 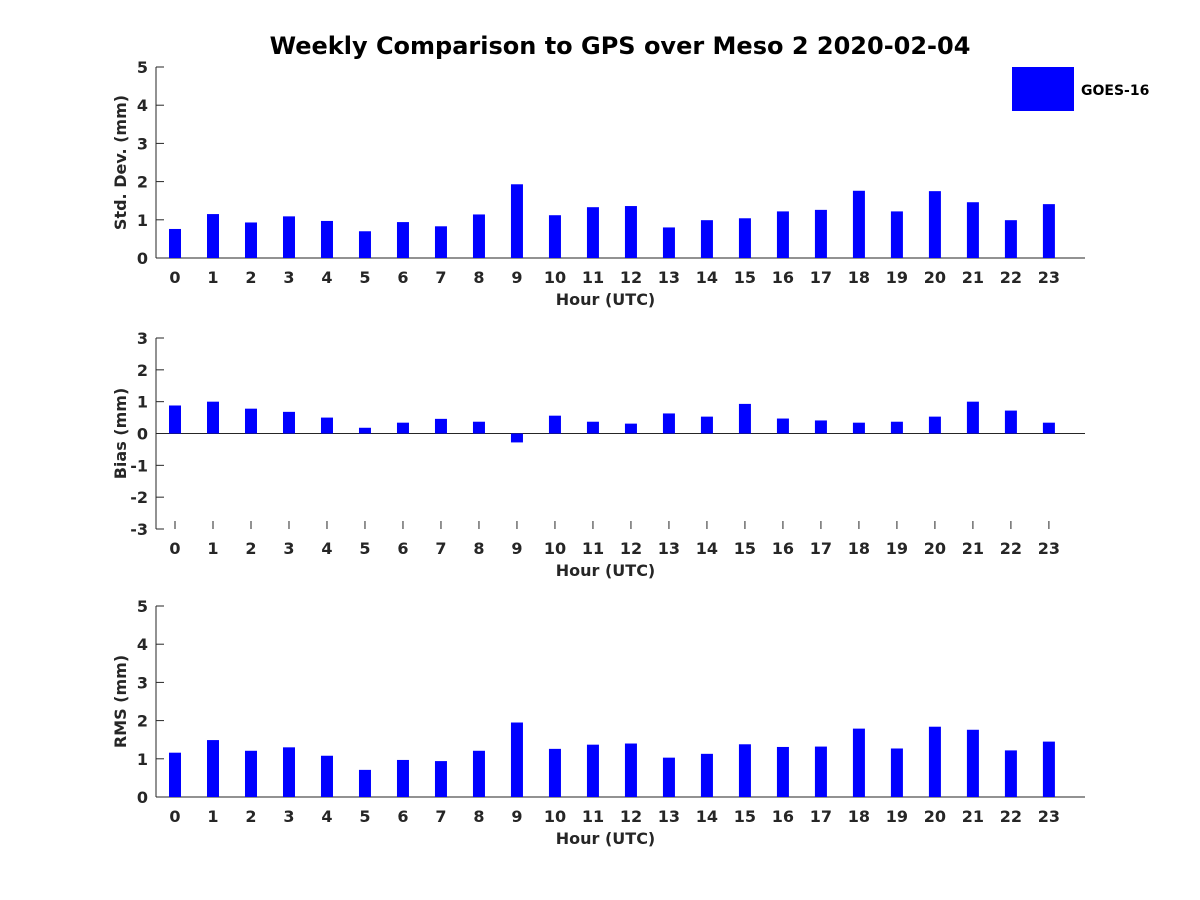 What do you see at coordinates (326, 548) in the screenshot?
I see `bias-x-tick-label: 4` at bounding box center [326, 548].